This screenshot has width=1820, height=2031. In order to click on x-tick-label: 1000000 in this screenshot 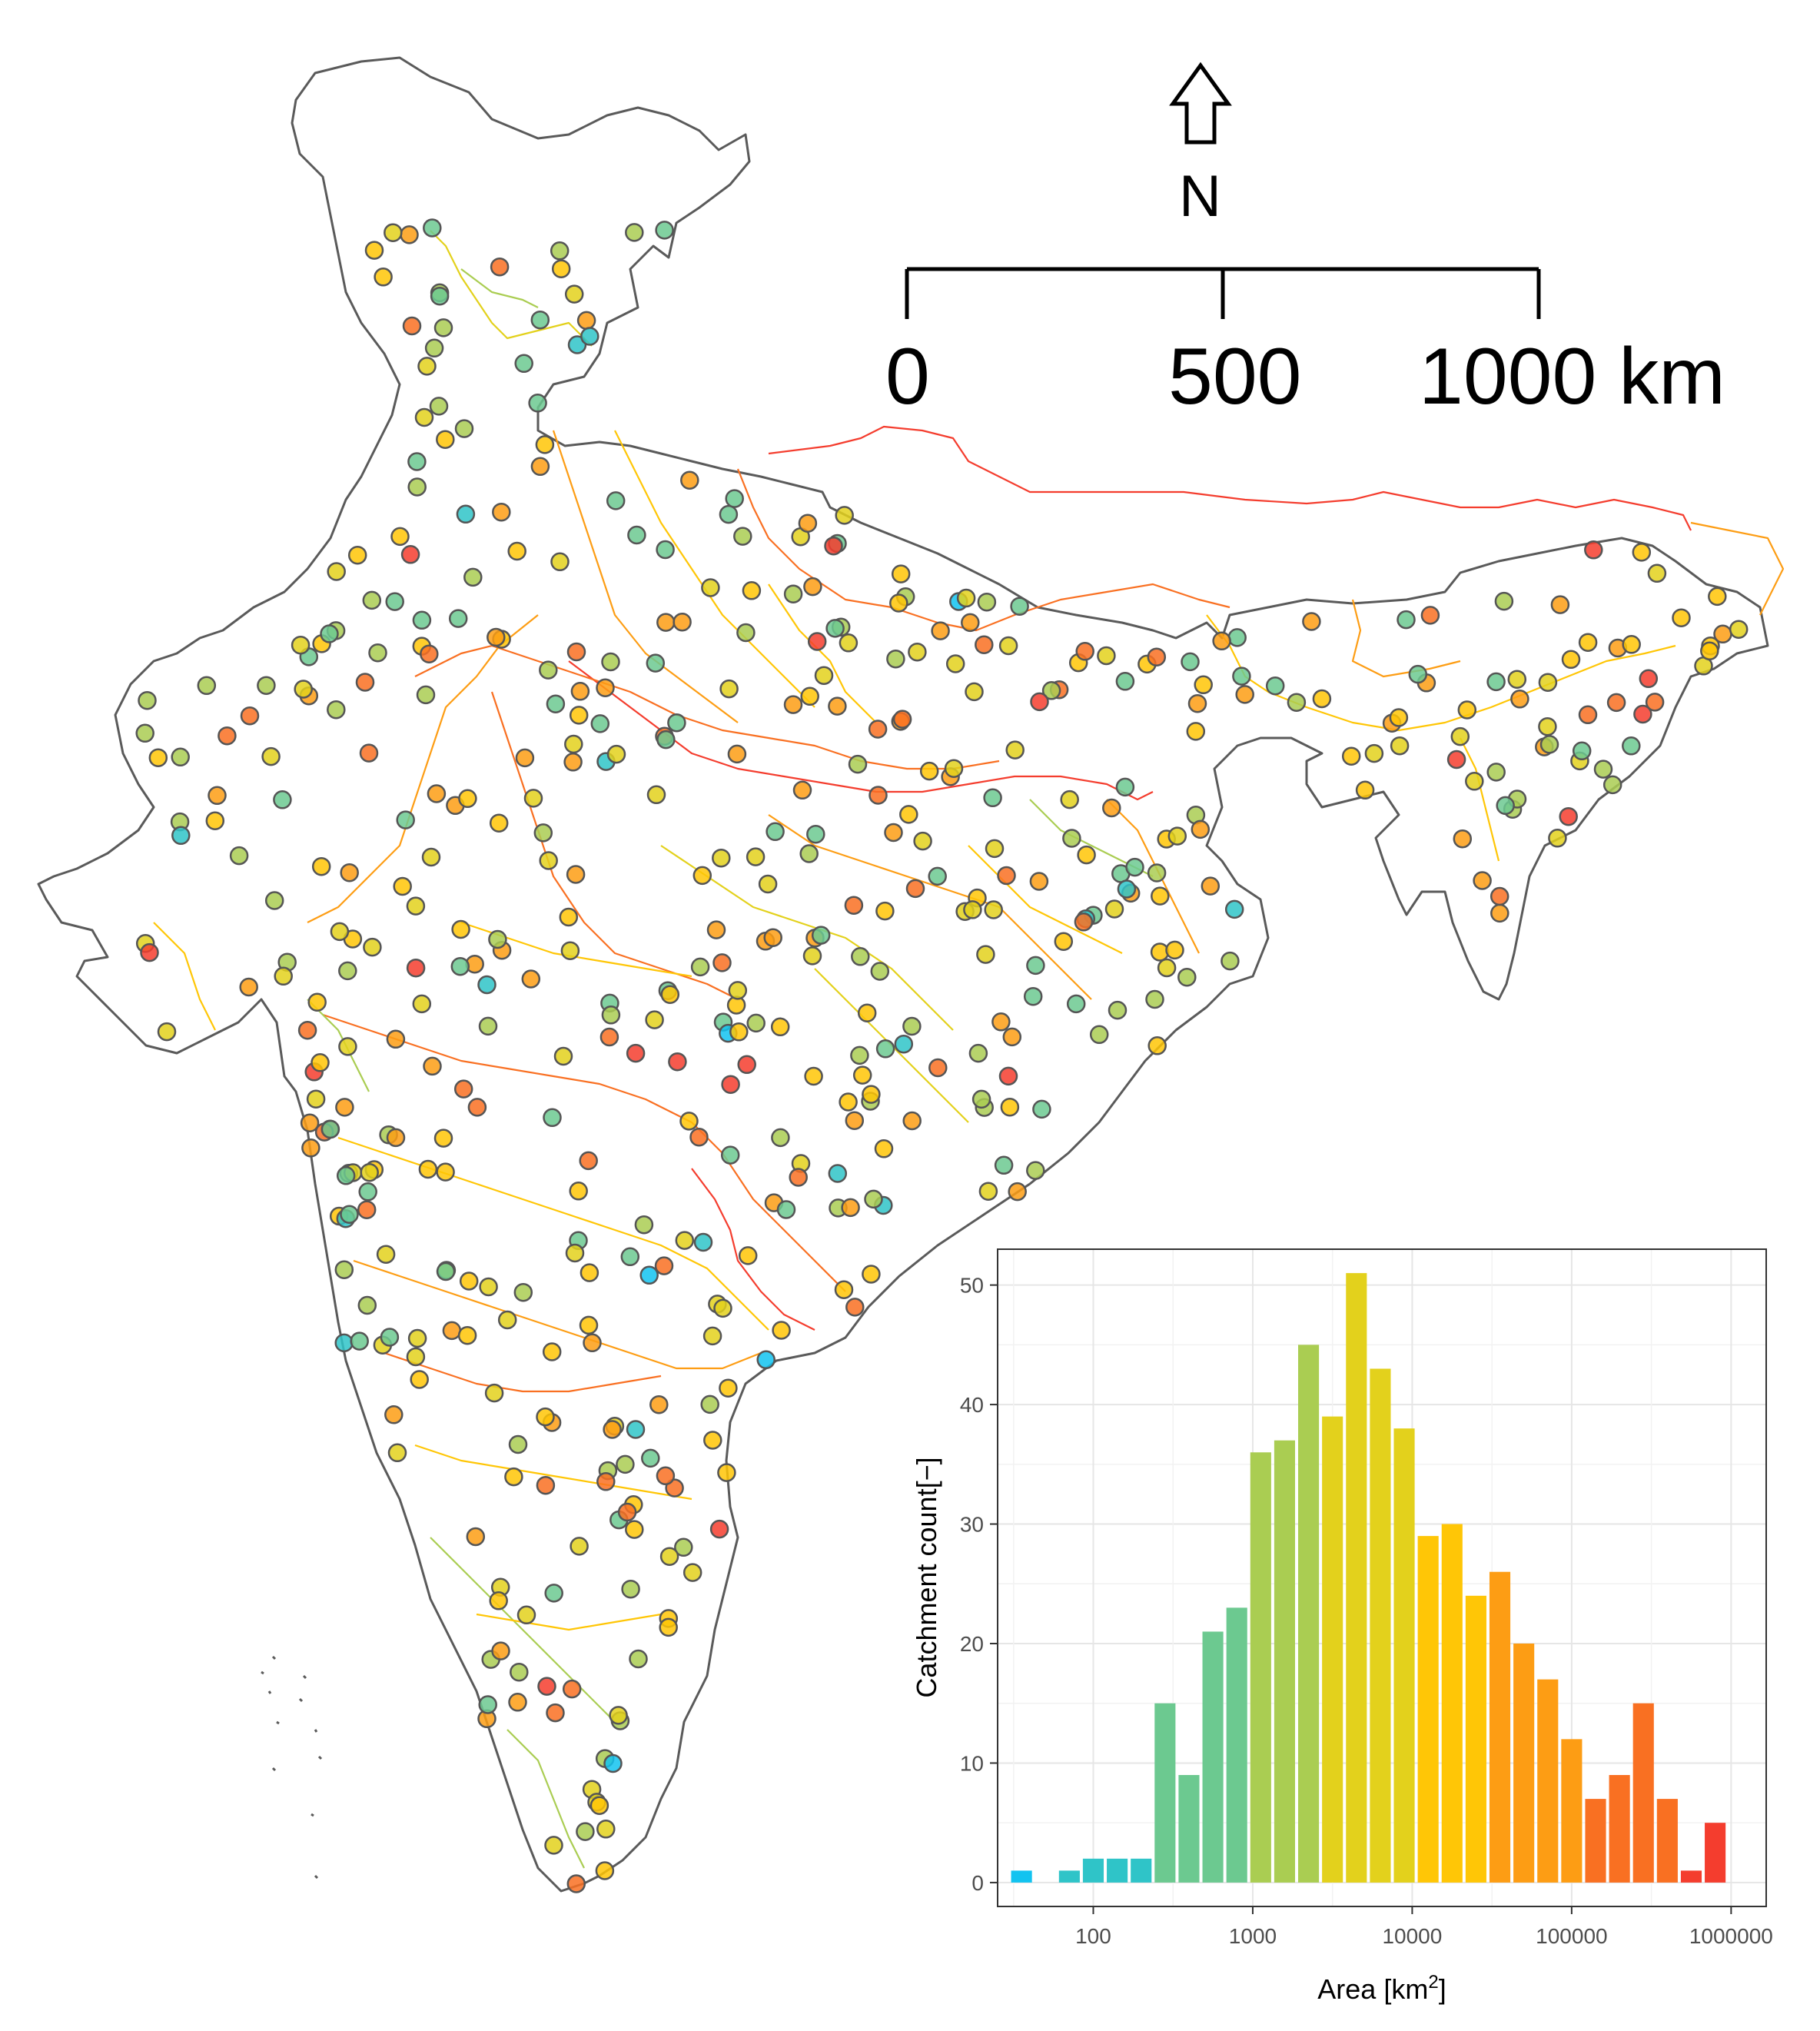, I will do `click(1731, 1936)`.